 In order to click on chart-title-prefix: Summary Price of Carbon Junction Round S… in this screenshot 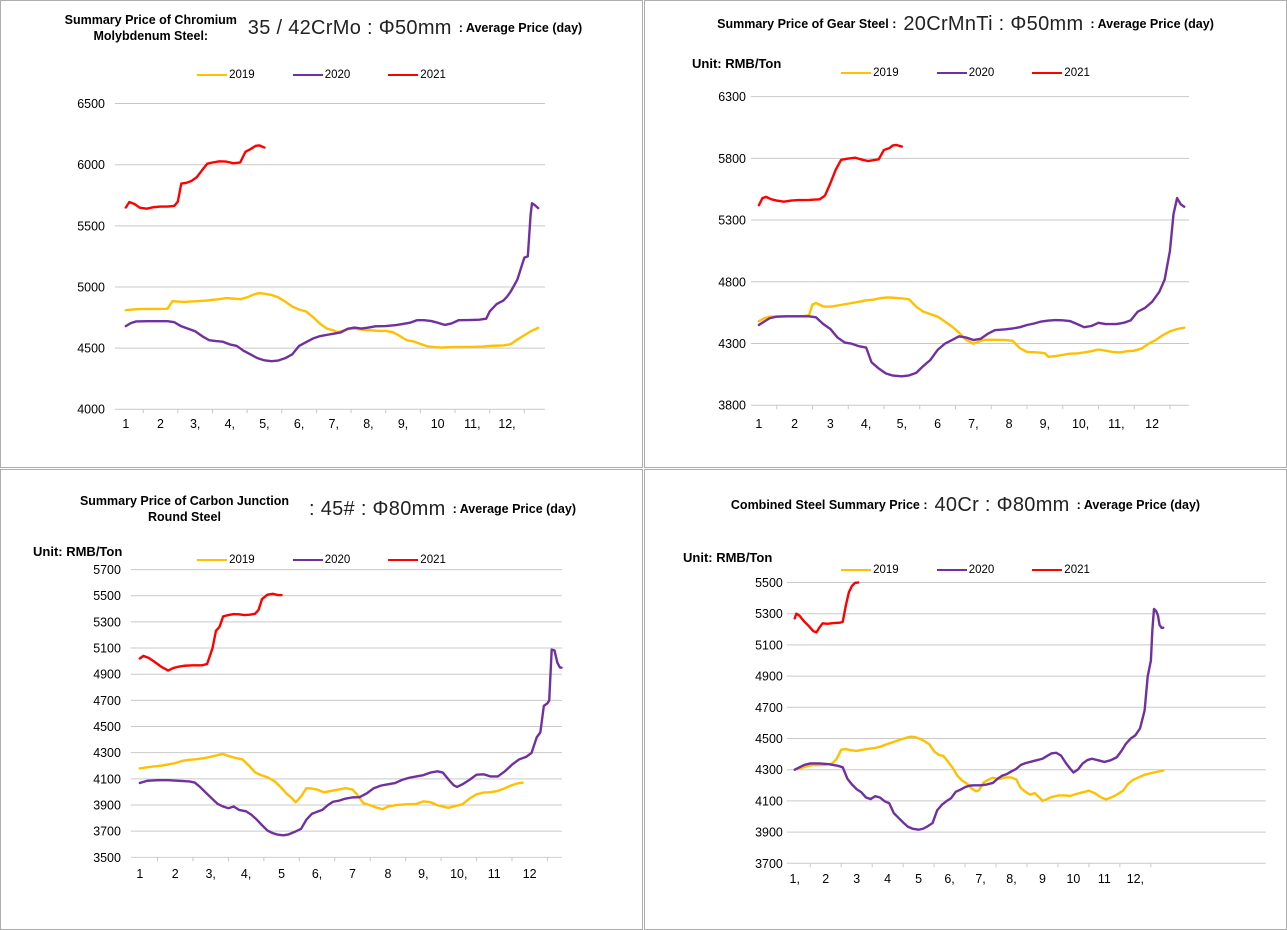, I will do `click(186, 509)`.